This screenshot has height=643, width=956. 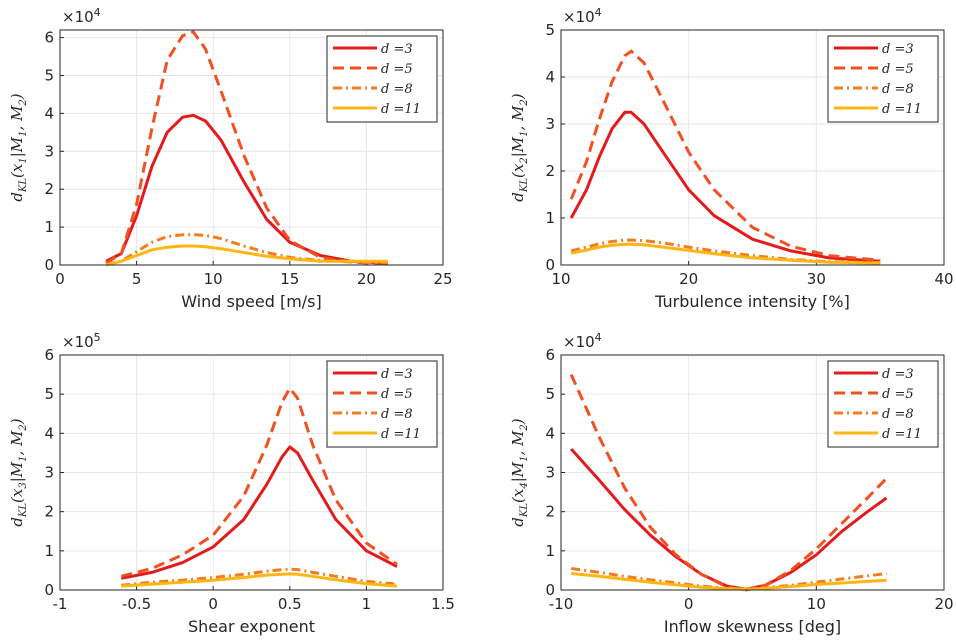 I want to click on x-tick-label: 15, so click(x=289, y=279).